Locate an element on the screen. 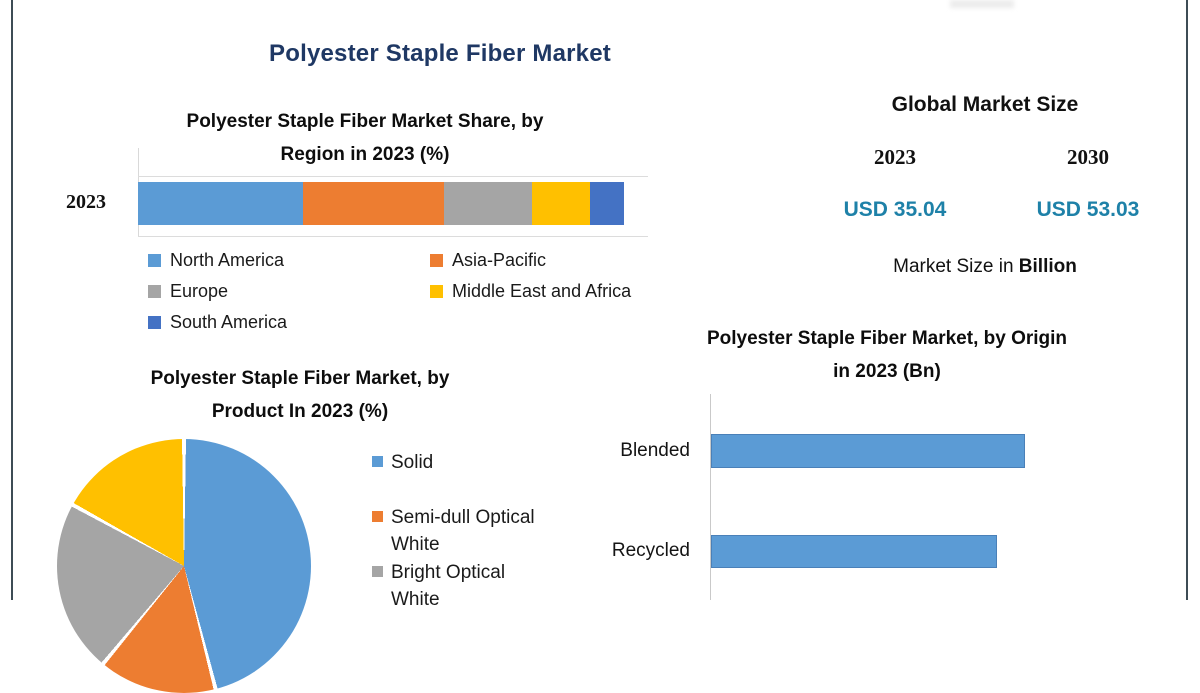 This screenshot has height=693, width=1200. product-pie is located at coordinates (184, 566).